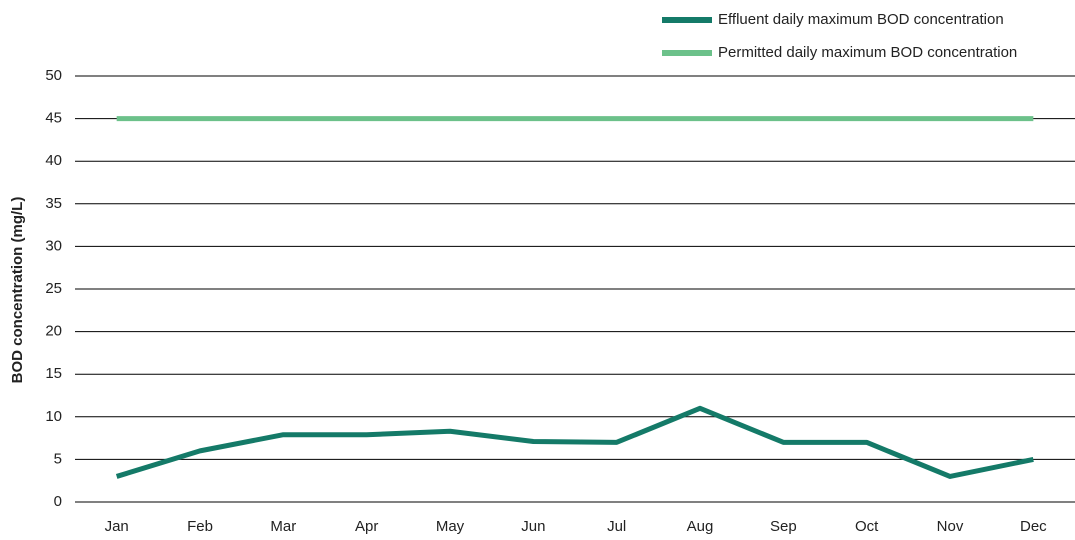 The image size is (1075, 540). What do you see at coordinates (366, 526) in the screenshot?
I see `x-tick-label: Apr` at bounding box center [366, 526].